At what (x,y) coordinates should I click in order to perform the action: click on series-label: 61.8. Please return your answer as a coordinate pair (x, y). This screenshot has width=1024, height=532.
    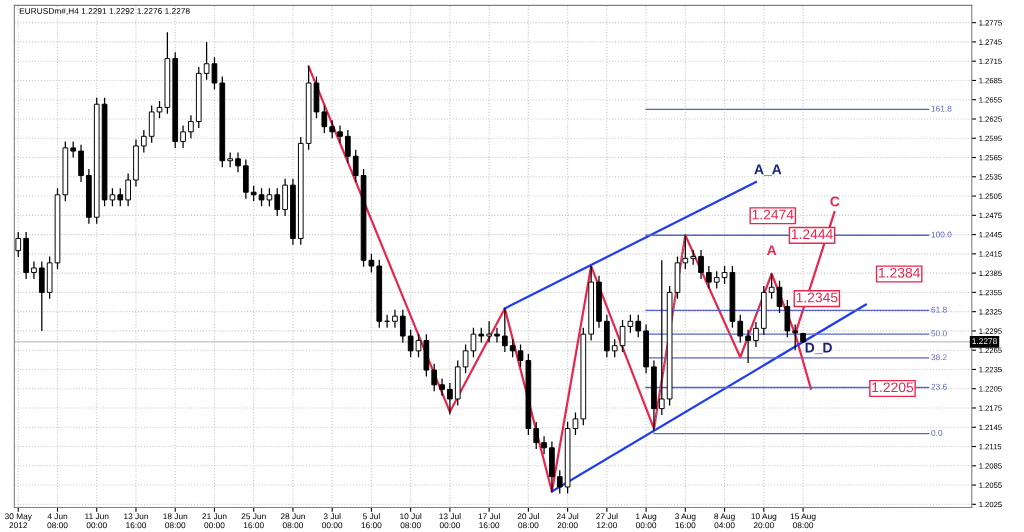
    Looking at the image, I should click on (939, 309).